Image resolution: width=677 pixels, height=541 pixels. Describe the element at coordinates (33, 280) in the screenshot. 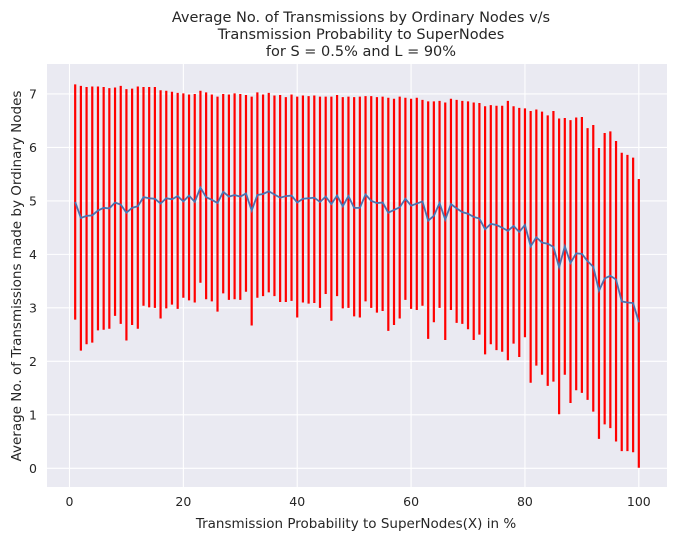

I see `y-axis-ticks: 0 1 2 3 4 5 6 7` at that location.